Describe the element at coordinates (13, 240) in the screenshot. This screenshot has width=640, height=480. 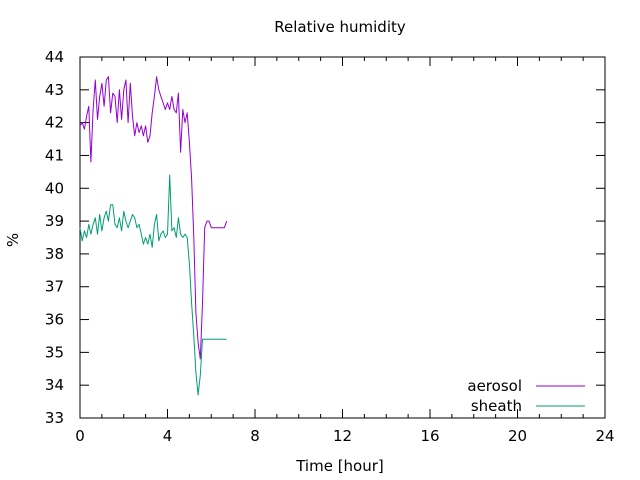
I see `y-axis-label: %` at that location.